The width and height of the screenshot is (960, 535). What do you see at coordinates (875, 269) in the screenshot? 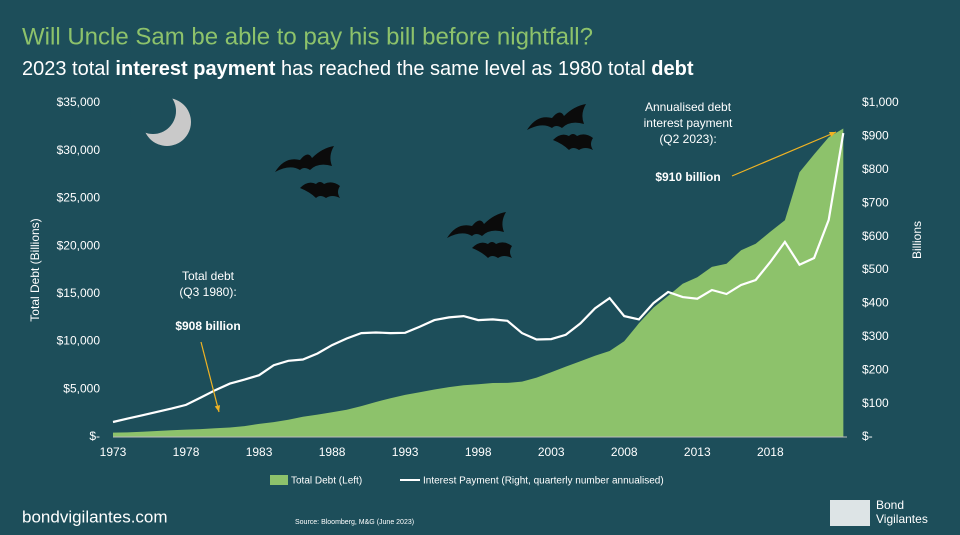
I see `y2-tick-label: $500` at bounding box center [875, 269].